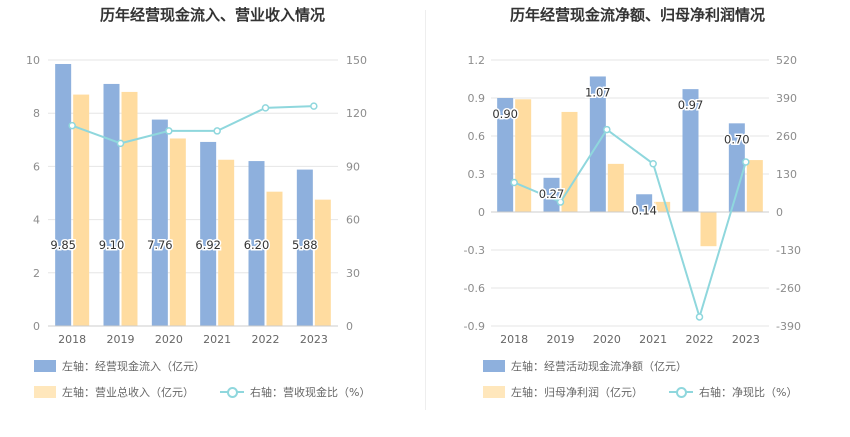 Image resolution: width=850 pixels, height=437 pixels. Describe the element at coordinates (356, 113) in the screenshot. I see `y-right-tick-label: 120` at that location.